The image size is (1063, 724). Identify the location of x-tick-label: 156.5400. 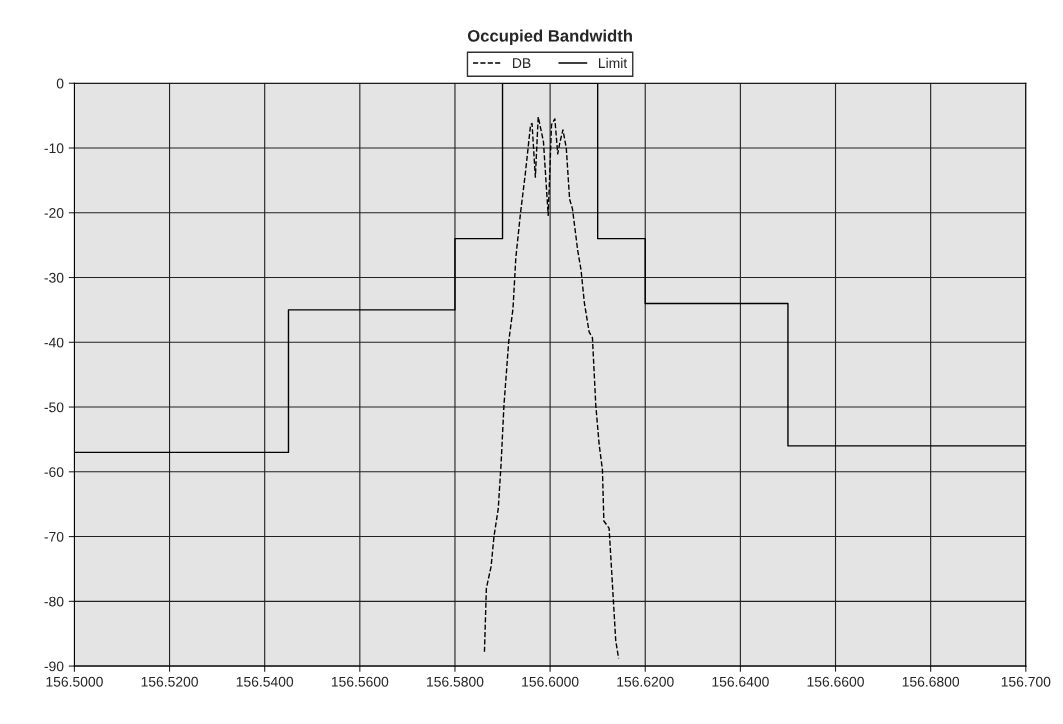
(265, 681).